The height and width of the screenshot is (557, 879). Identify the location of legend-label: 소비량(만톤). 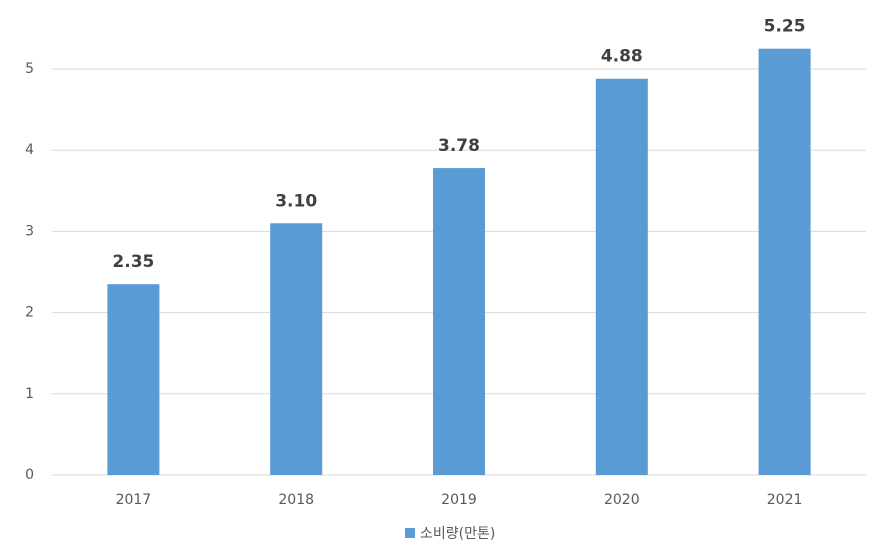
(457, 534).